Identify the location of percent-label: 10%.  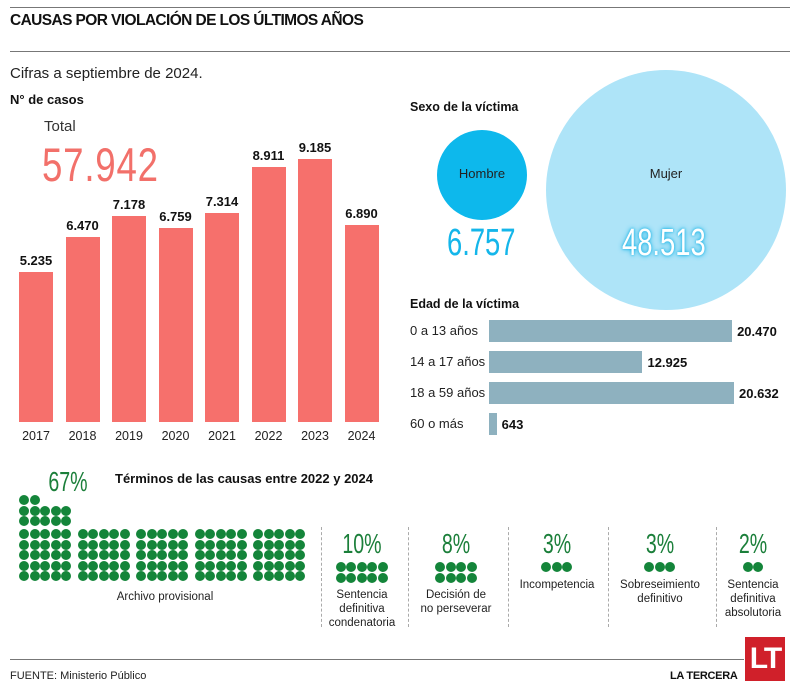
(362, 543).